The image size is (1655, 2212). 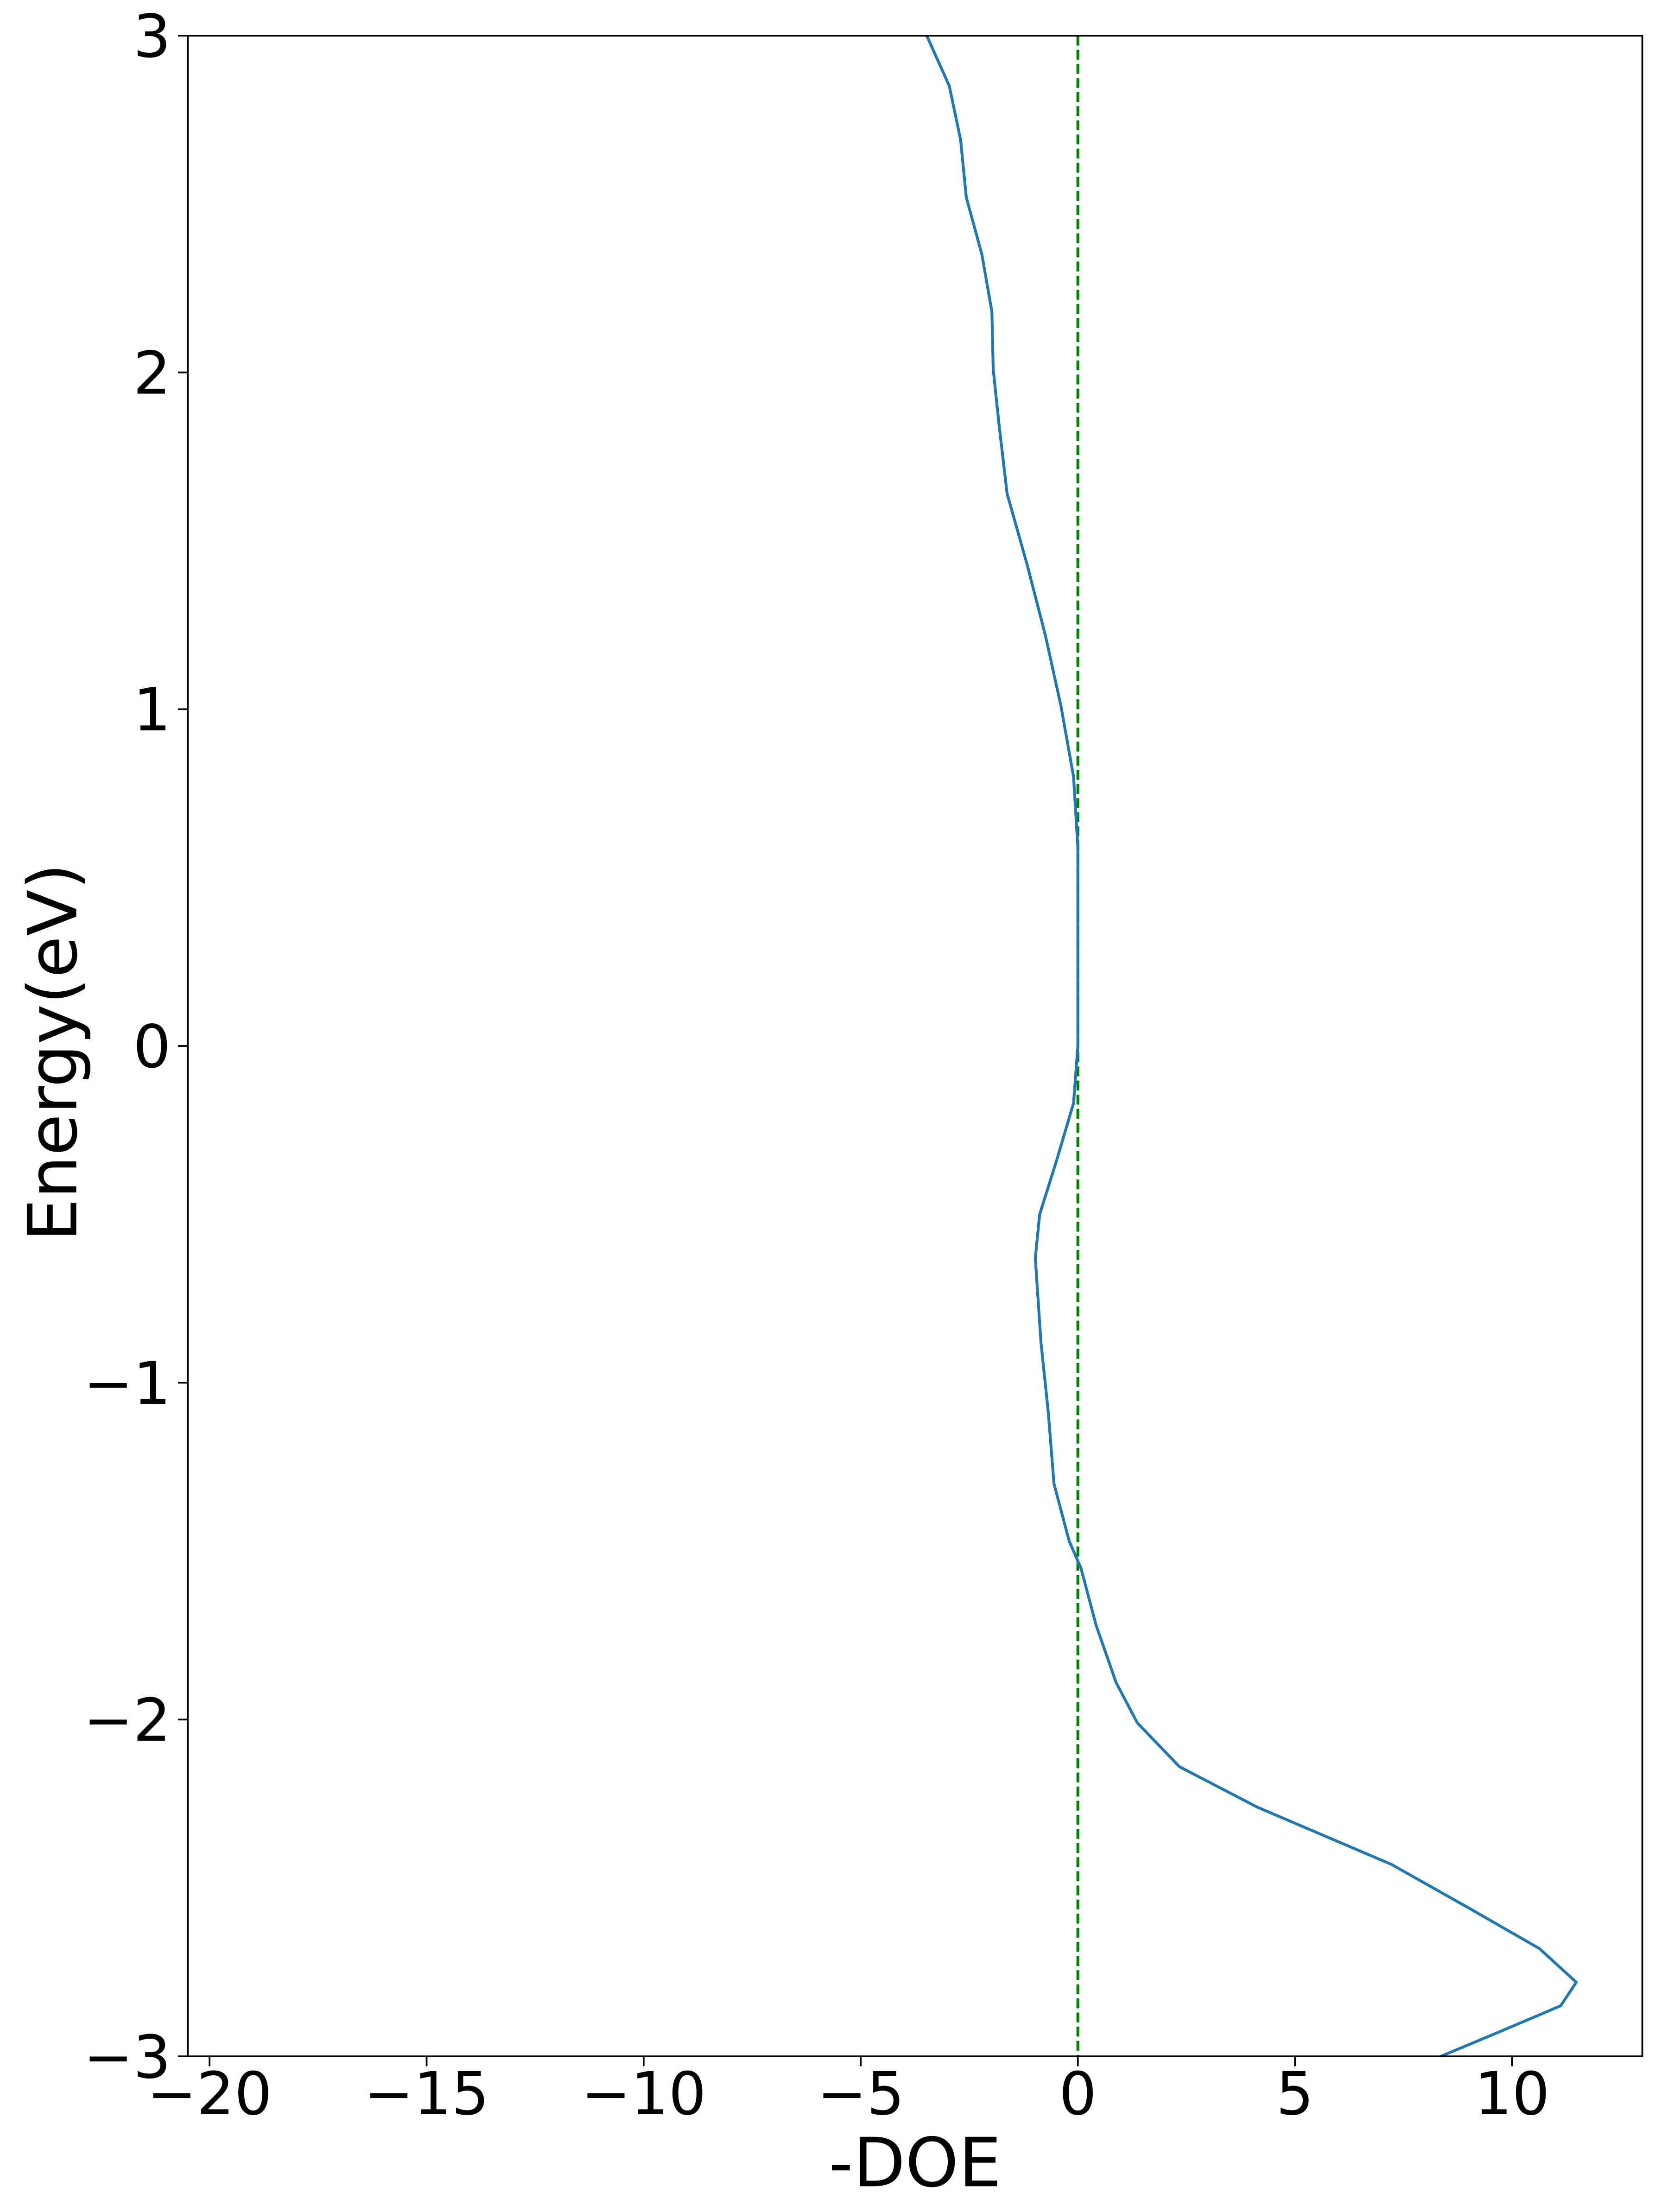 What do you see at coordinates (127, 1383) in the screenshot?
I see `y-tick-label: −1` at bounding box center [127, 1383].